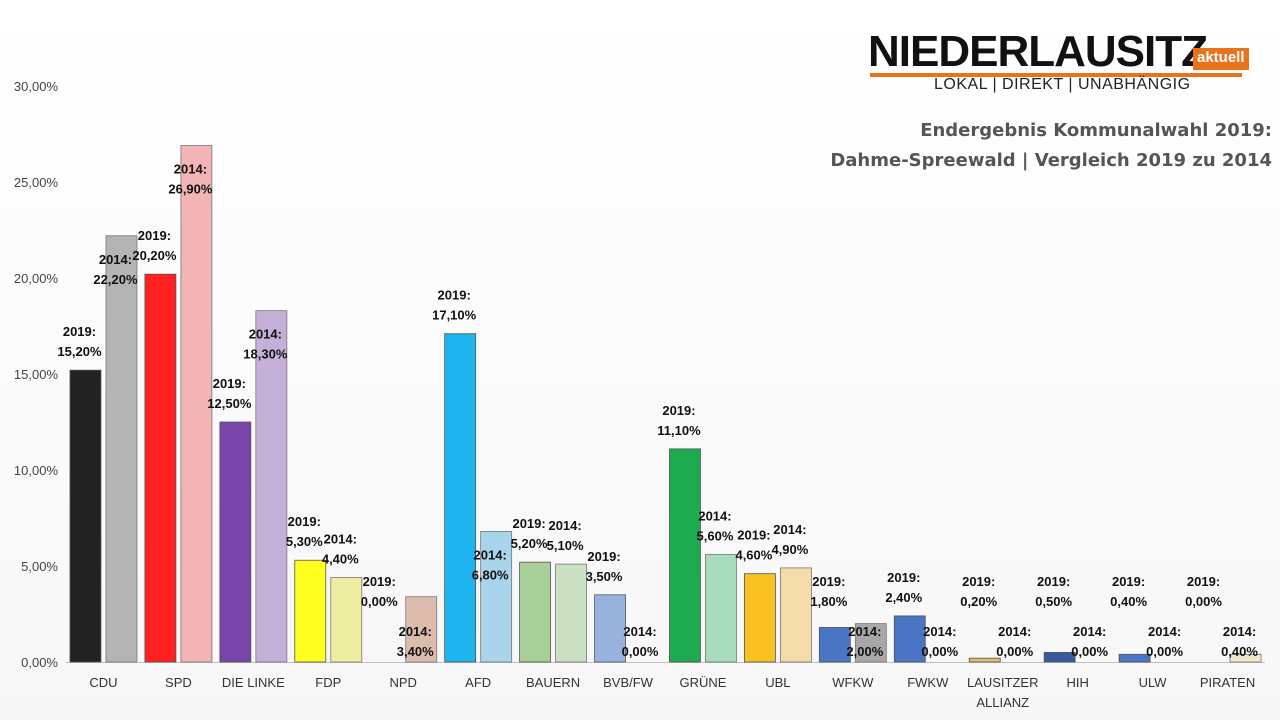 The image size is (1280, 720). I want to click on data-label-2014: 2014: 4,90%, so click(789, 539).